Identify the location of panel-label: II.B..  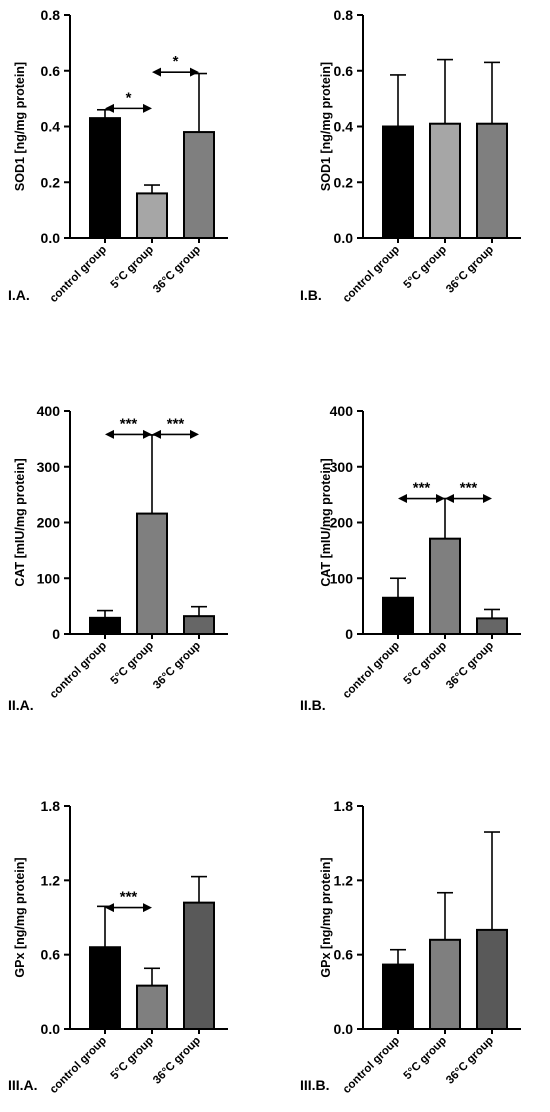
(313, 705).